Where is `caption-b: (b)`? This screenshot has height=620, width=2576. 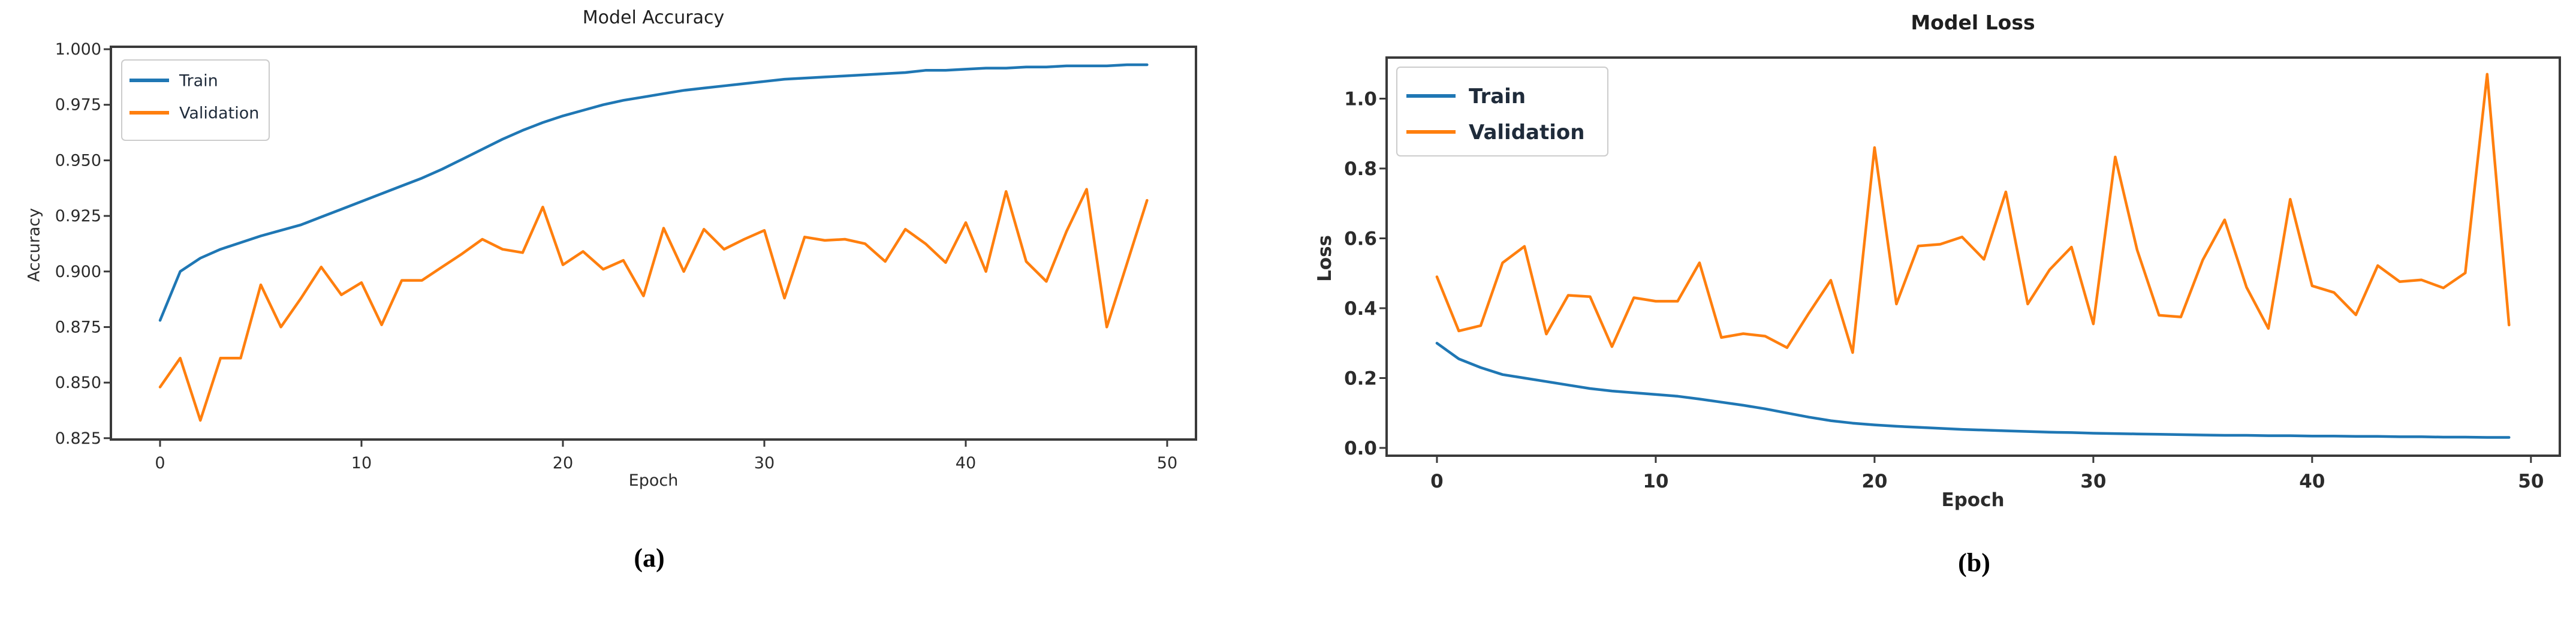
caption-b: (b) is located at coordinates (1974, 562).